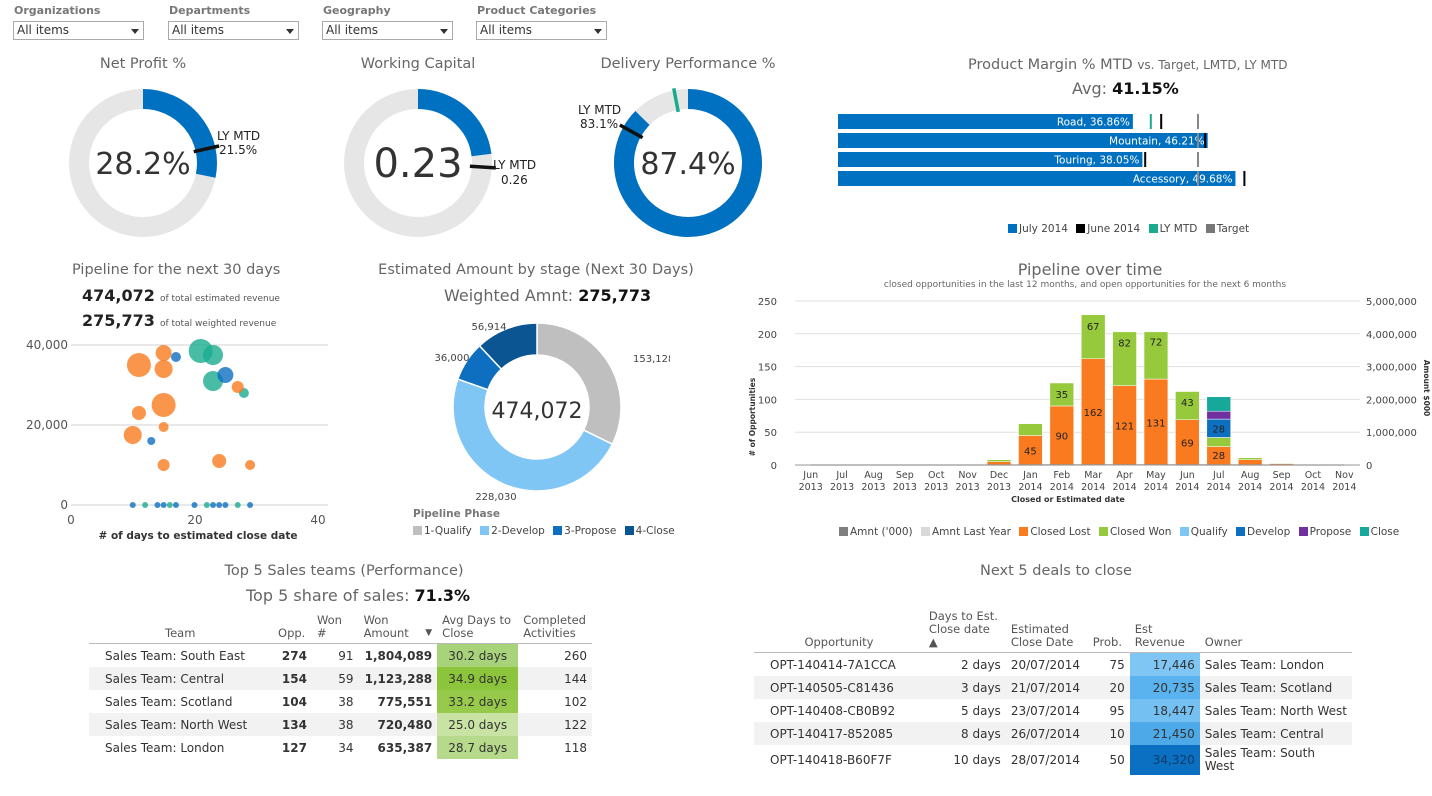 This screenshot has width=1432, height=796. Describe the element at coordinates (292, 633) in the screenshot. I see `col-header-opp: Opp.` at that location.